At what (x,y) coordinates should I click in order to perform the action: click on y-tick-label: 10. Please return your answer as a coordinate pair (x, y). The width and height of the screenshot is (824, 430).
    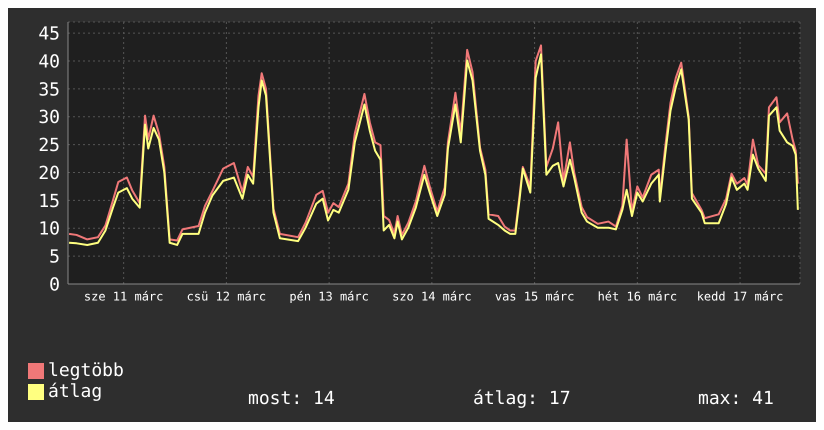
    Looking at the image, I should click on (49, 229).